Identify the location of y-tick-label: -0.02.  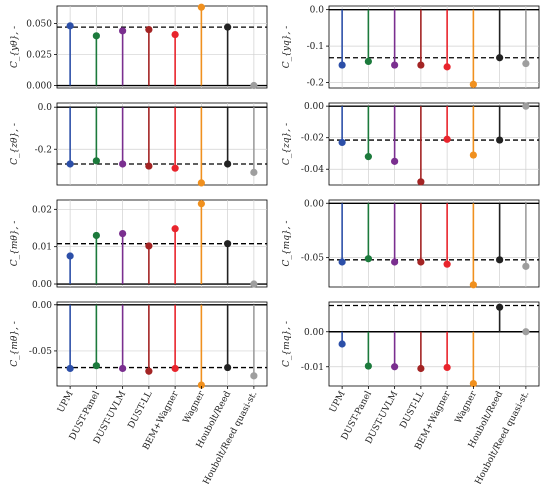
(312, 139).